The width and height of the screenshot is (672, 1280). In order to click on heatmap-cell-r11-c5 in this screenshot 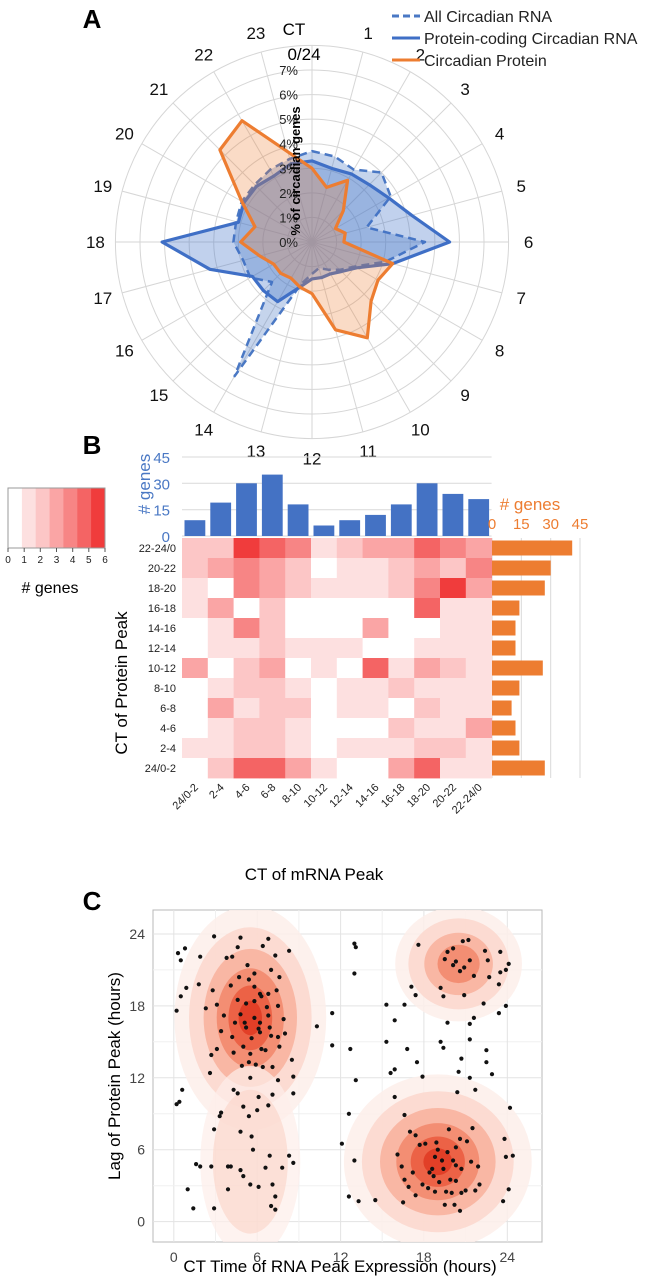, I will do `click(324, 768)`.